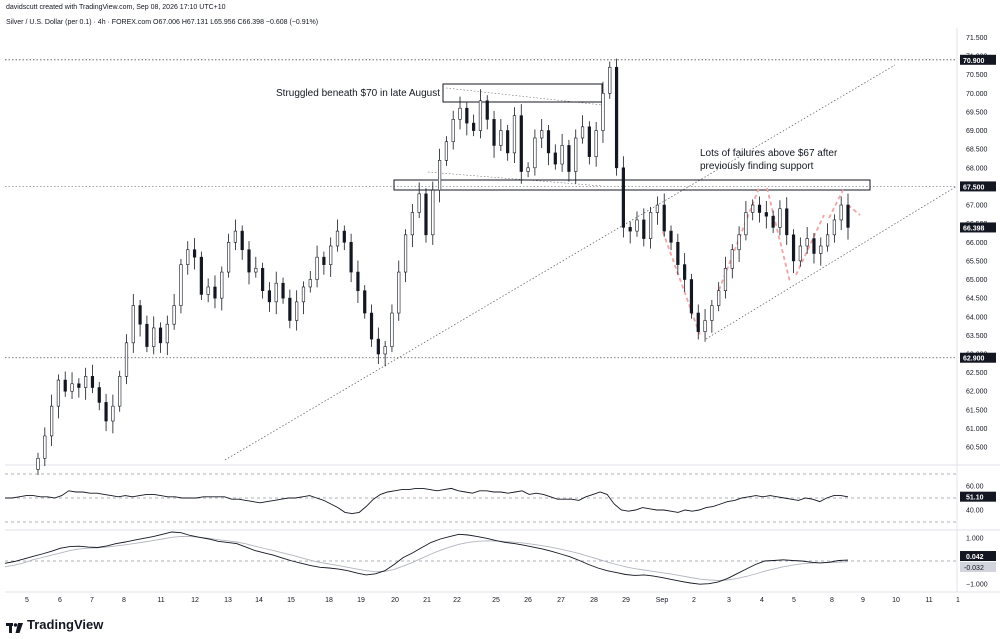 The image size is (1000, 639). I want to click on time-tick-label: 25, so click(496, 600).